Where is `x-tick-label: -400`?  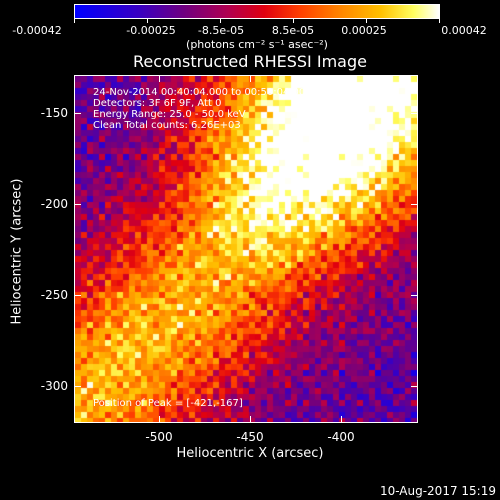 x-tick-label: -400 is located at coordinates (341, 437).